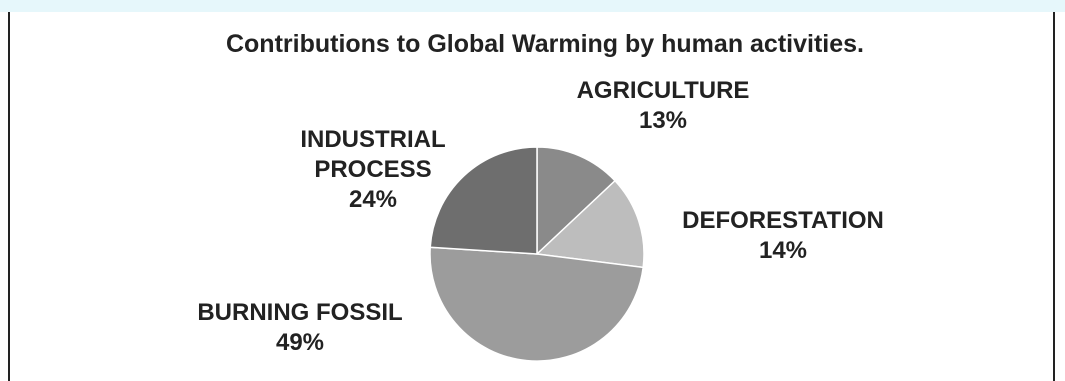 The width and height of the screenshot is (1065, 381). I want to click on slice-name-label-agriculture: AGRICULTURE, so click(663, 90).